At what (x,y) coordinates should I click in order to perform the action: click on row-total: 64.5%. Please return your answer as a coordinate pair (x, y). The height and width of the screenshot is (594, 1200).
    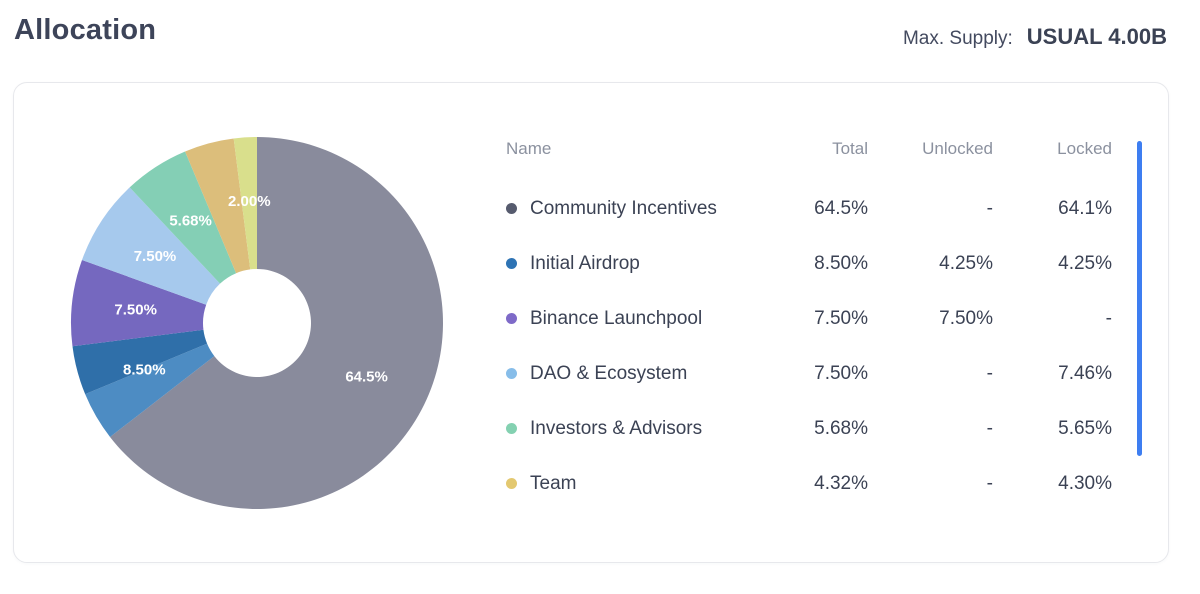
    Looking at the image, I should click on (841, 208).